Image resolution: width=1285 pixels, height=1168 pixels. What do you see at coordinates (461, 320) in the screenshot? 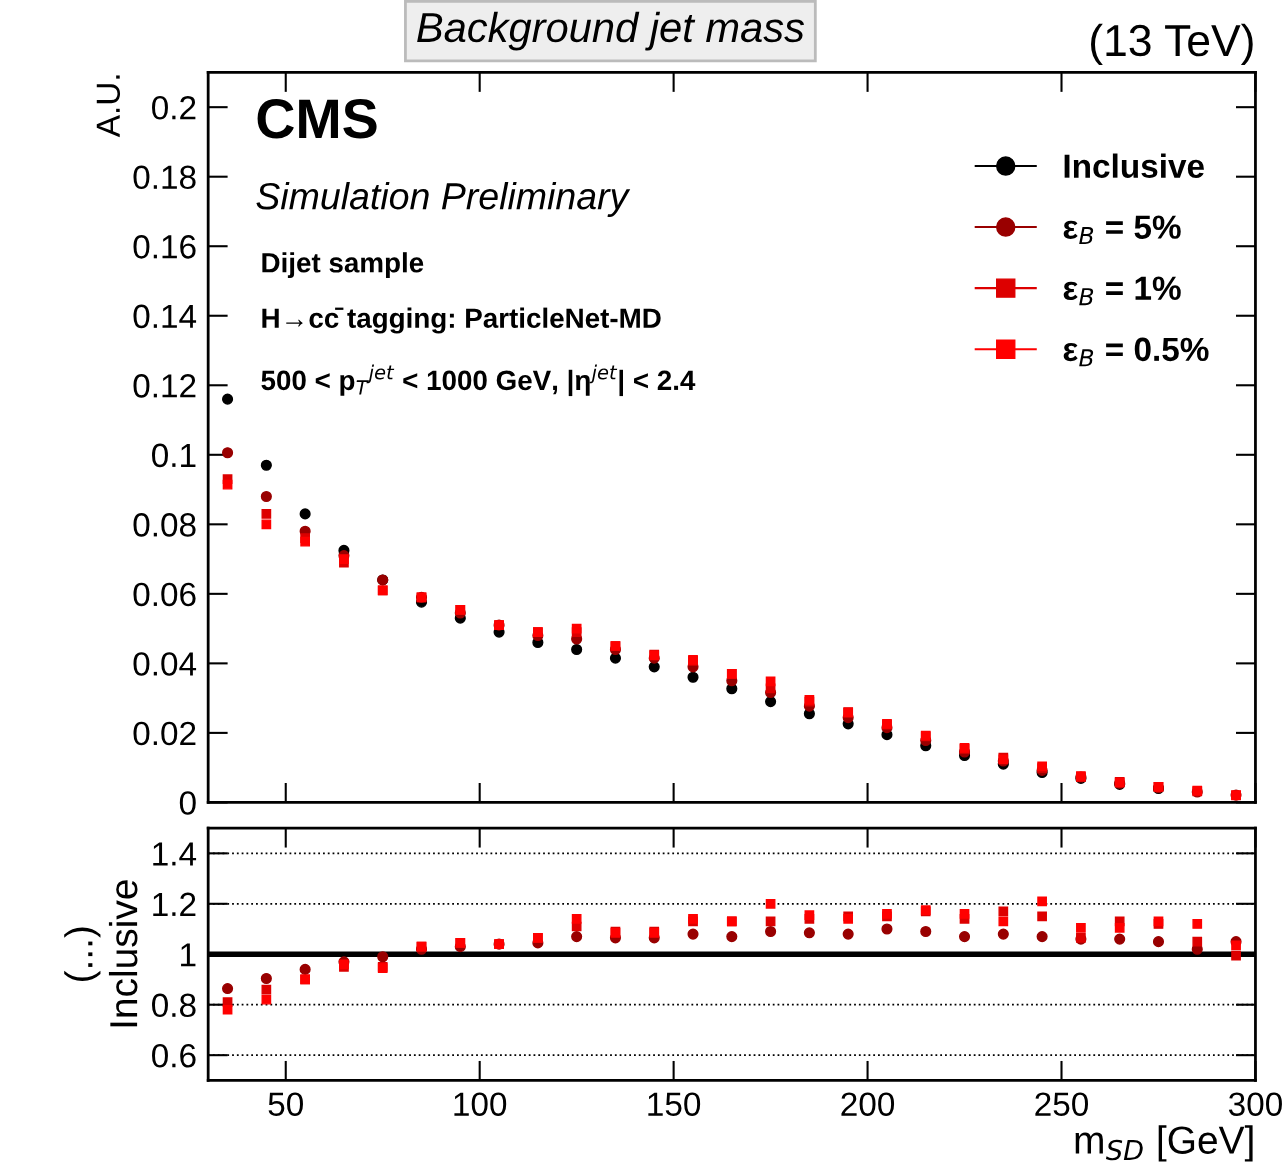
I see `annotation: H→cc̄ tagging: ParticleNet-MD` at bounding box center [461, 320].